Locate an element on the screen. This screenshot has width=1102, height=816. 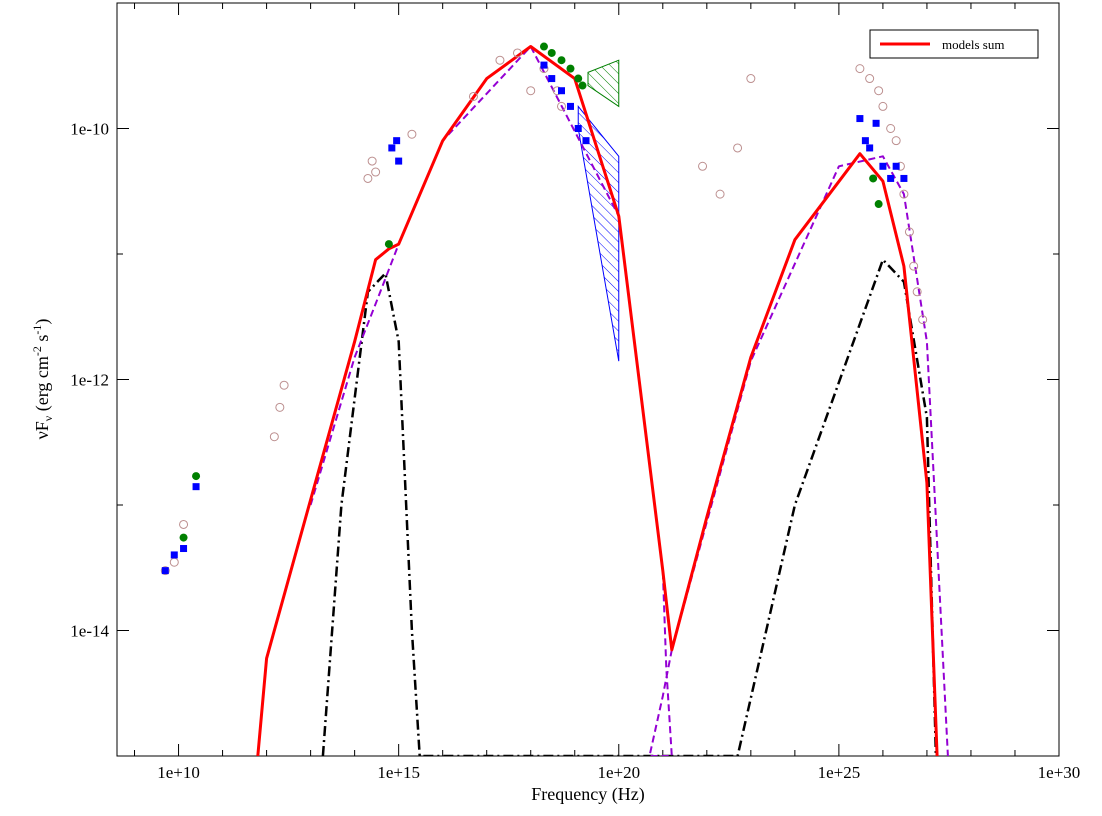
butterfly-layer is located at coordinates (598, 210).